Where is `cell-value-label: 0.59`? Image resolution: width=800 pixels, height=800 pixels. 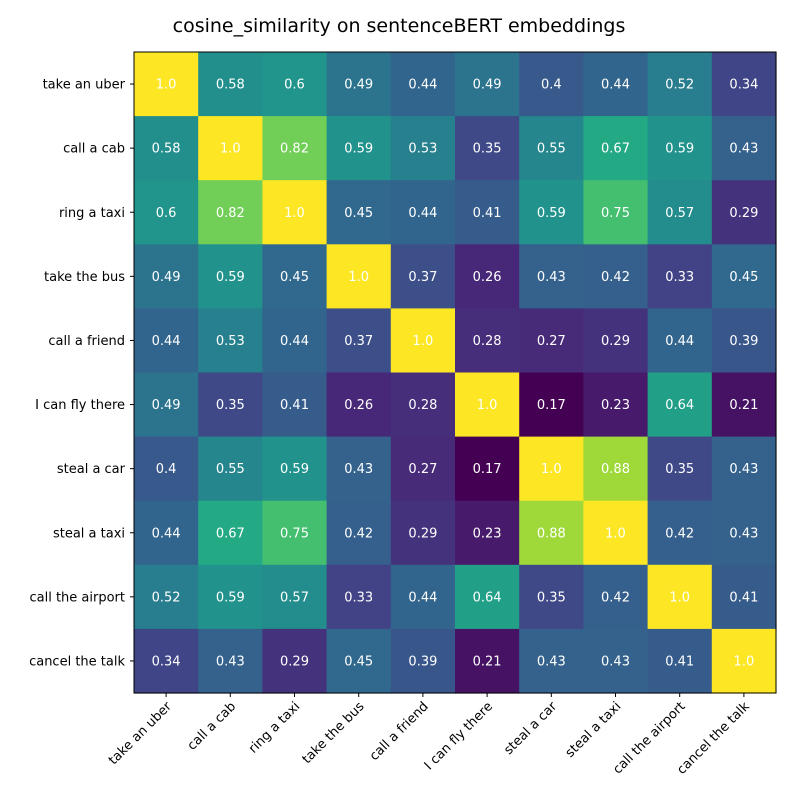
cell-value-label: 0.59 is located at coordinates (358, 149).